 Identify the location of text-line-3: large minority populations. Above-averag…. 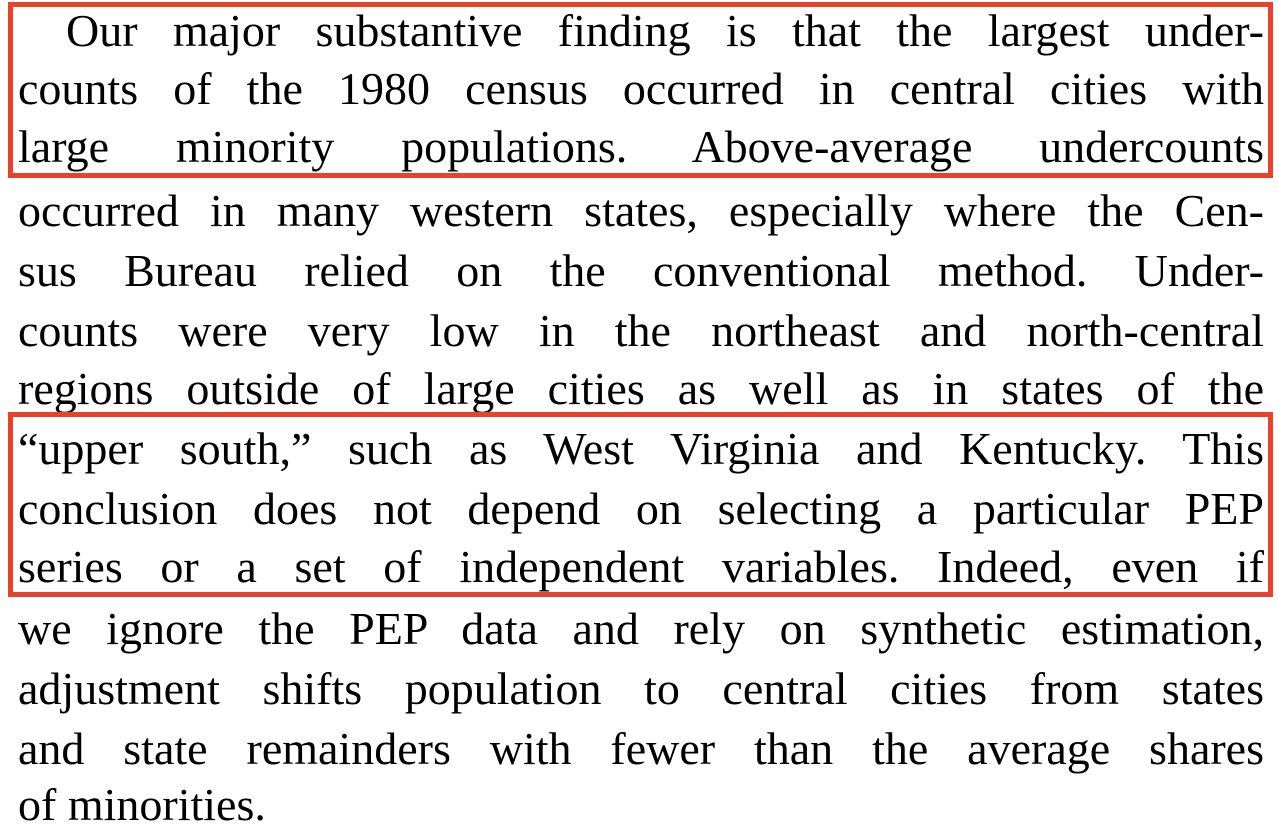
(641, 146).